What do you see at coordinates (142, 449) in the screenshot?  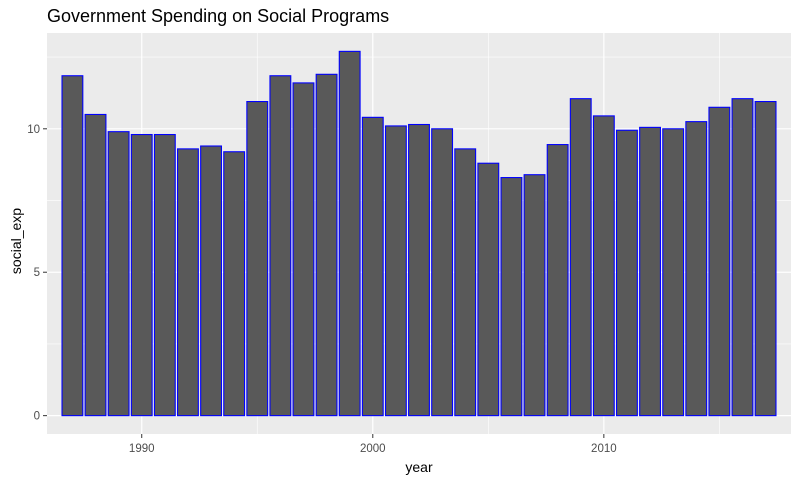 I see `x-tick-label: 1990` at bounding box center [142, 449].